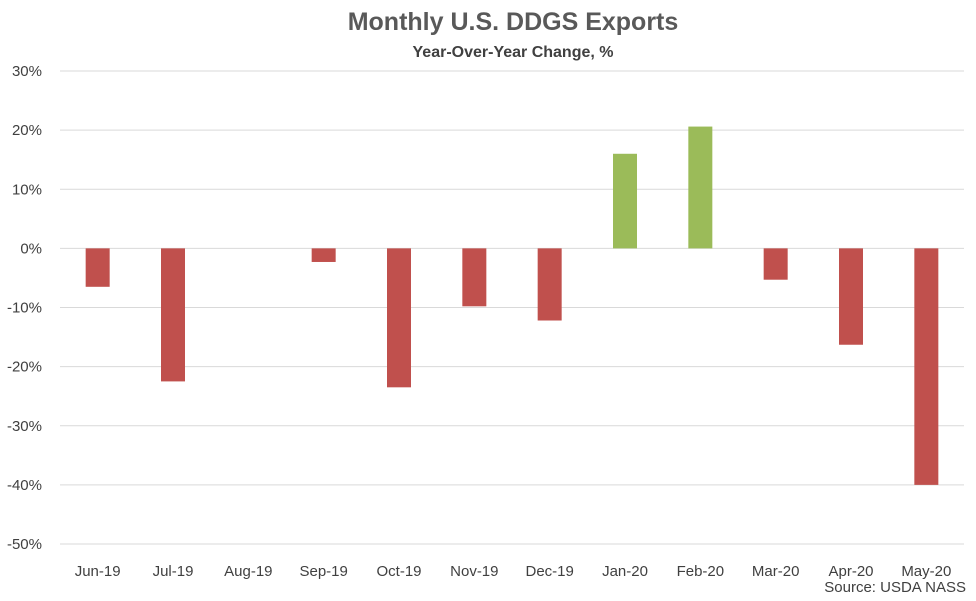 The height and width of the screenshot is (601, 976). Describe the element at coordinates (27, 130) in the screenshot. I see `y-tick-label: 20%` at that location.